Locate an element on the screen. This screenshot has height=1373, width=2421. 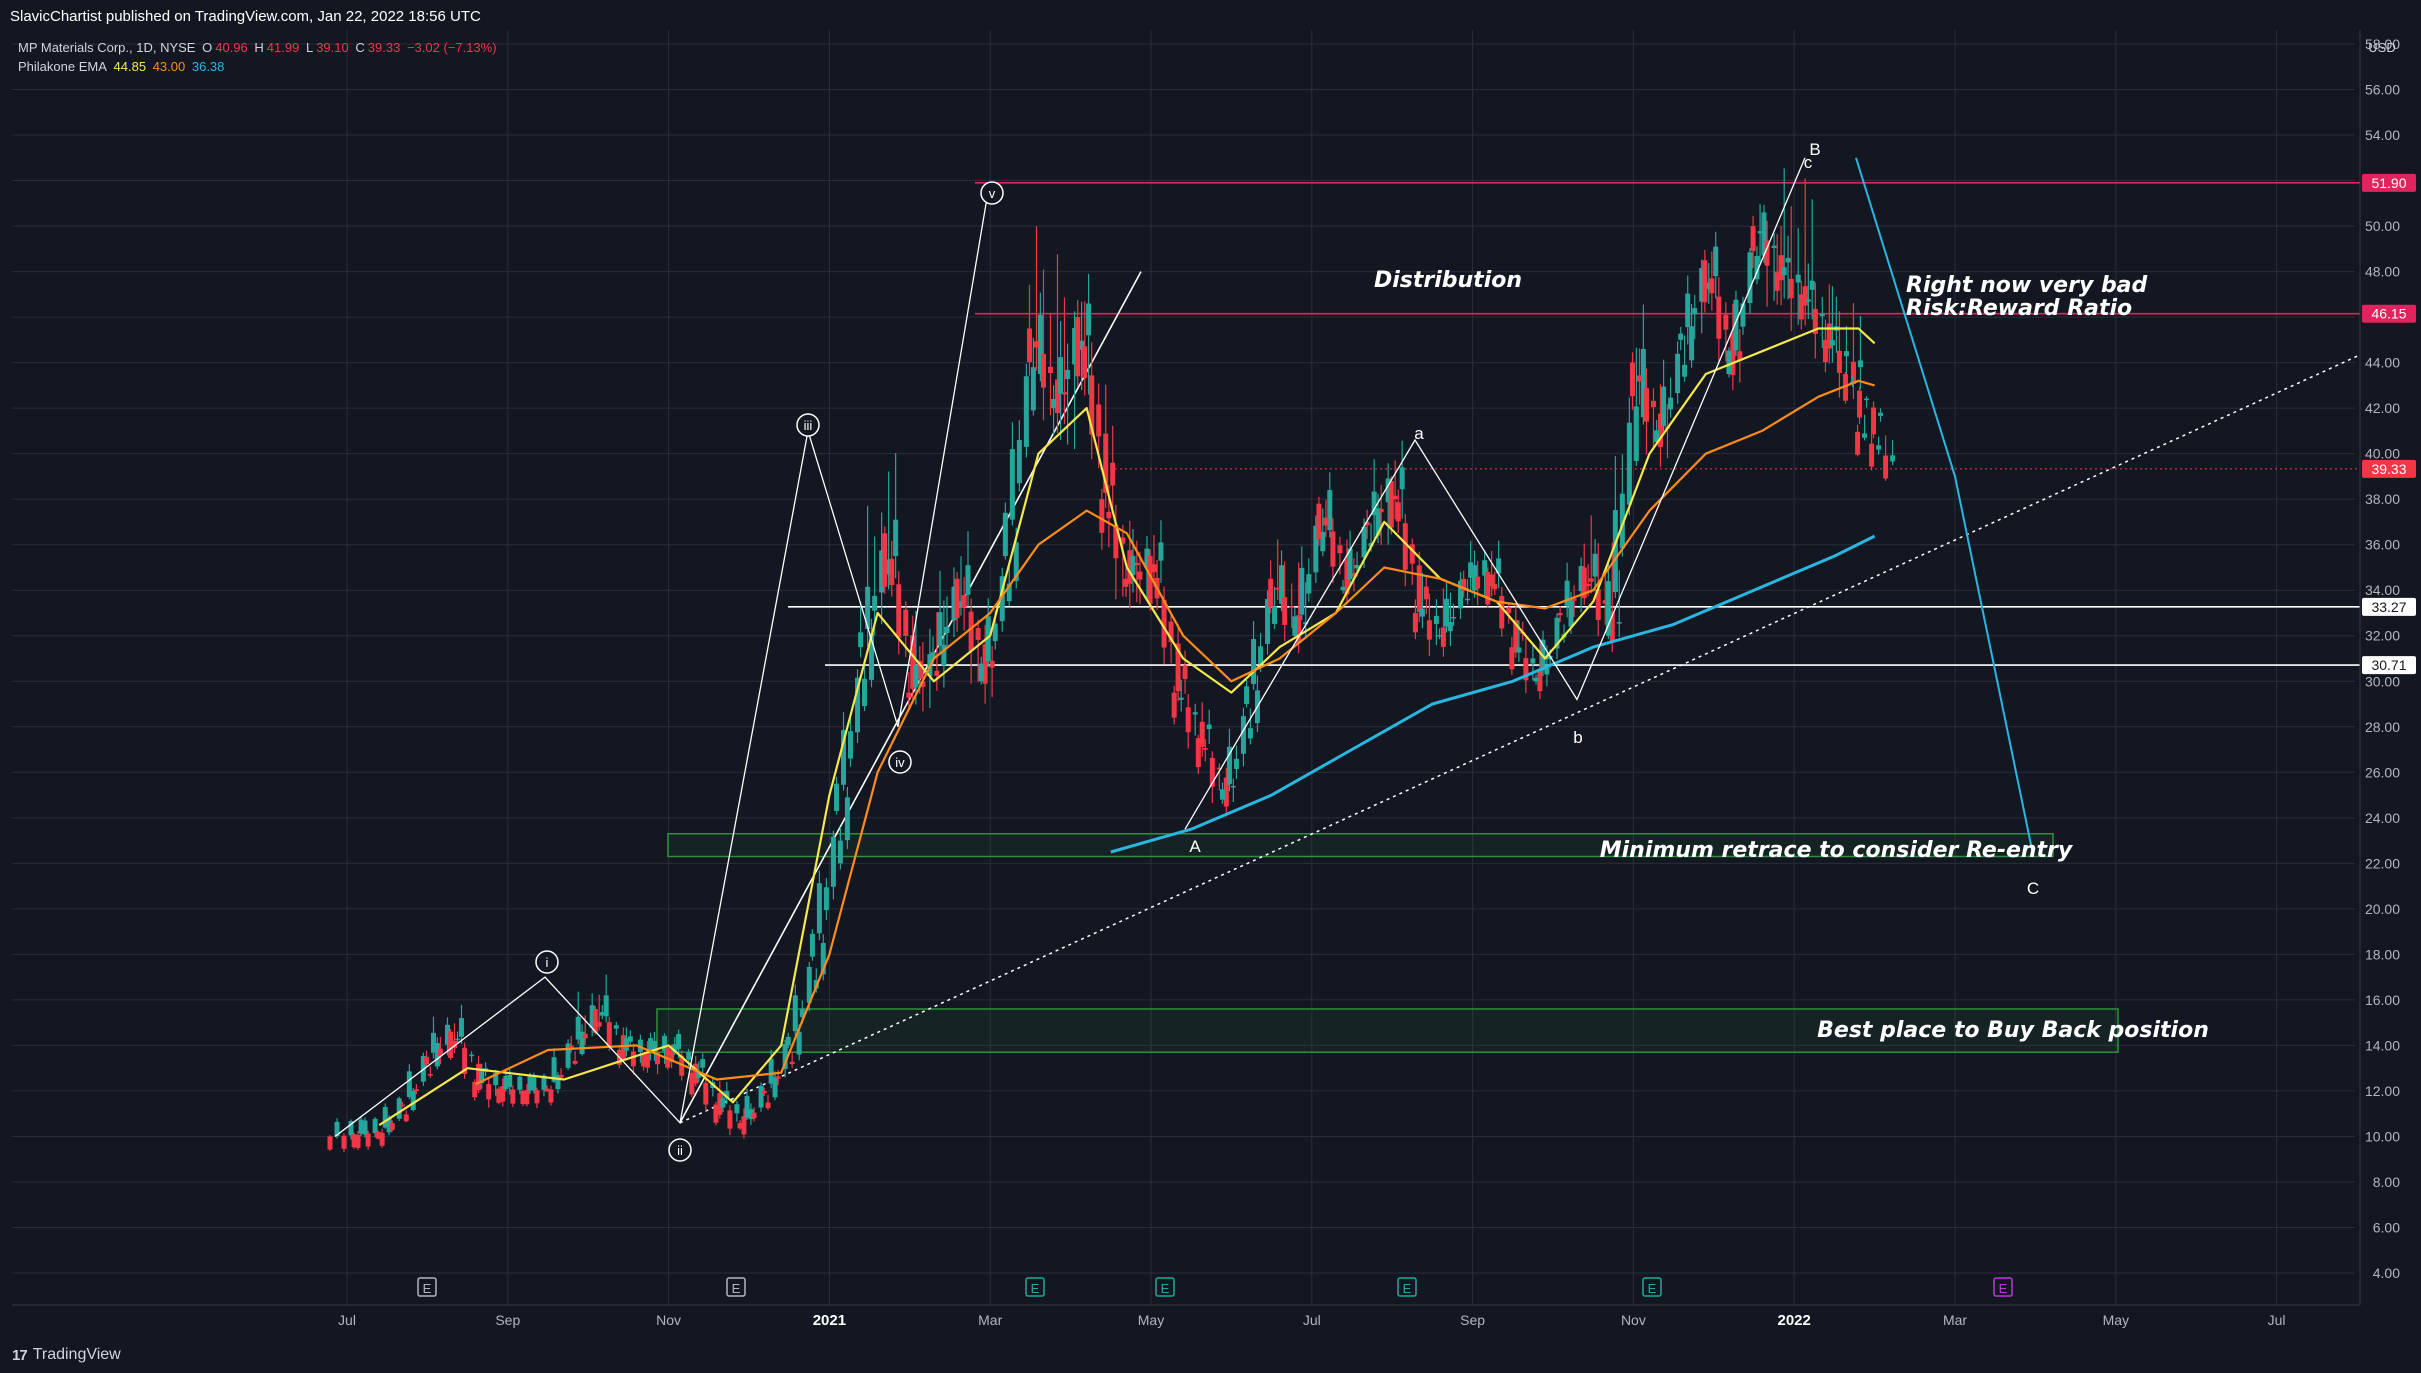
footer-bar is located at coordinates (1210, 1356).